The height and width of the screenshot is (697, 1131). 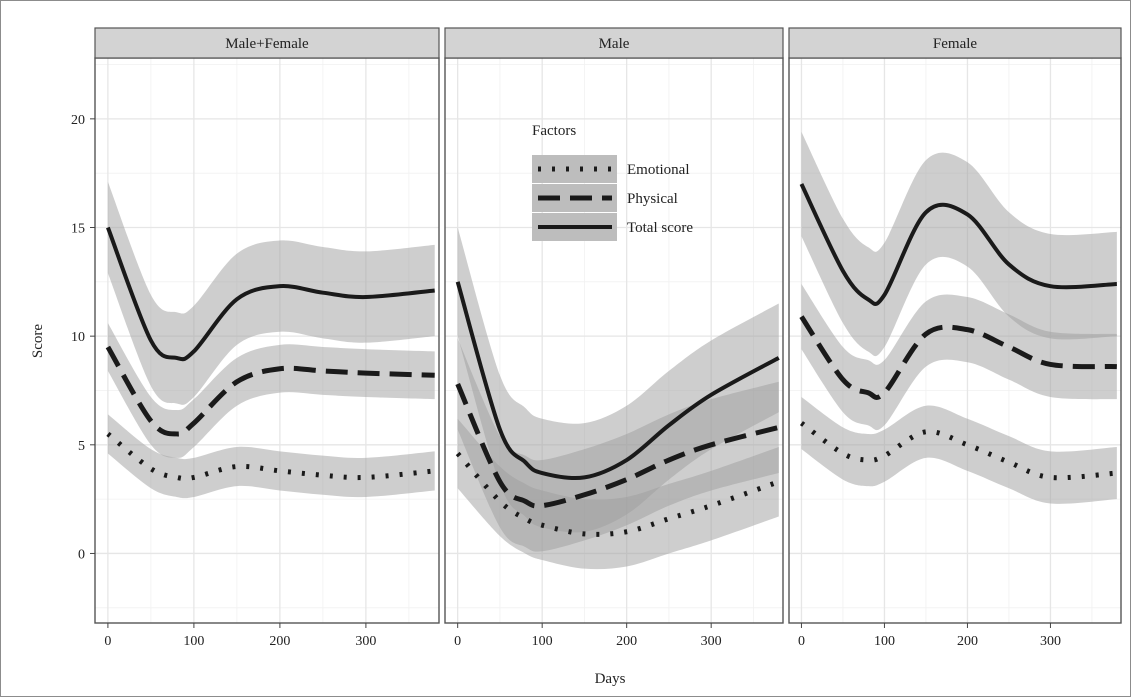 What do you see at coordinates (660, 228) in the screenshot?
I see `legend-label: Total score` at bounding box center [660, 228].